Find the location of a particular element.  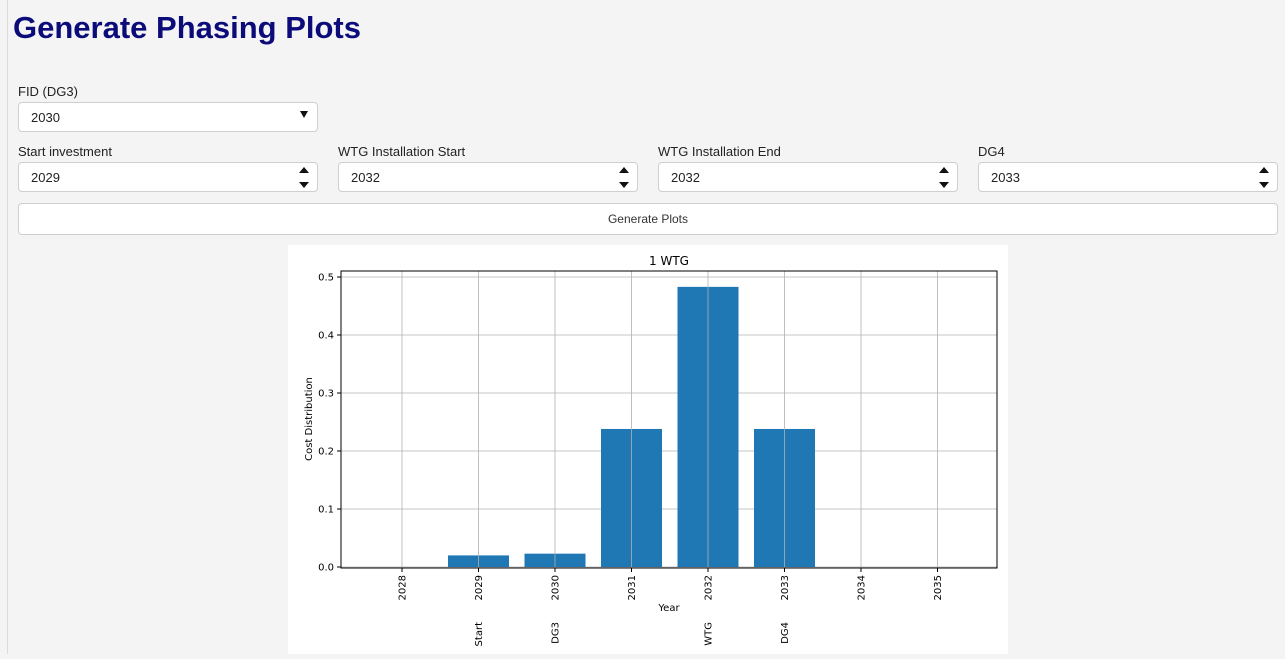

y-tick-label: 0.0 is located at coordinates (326, 568).